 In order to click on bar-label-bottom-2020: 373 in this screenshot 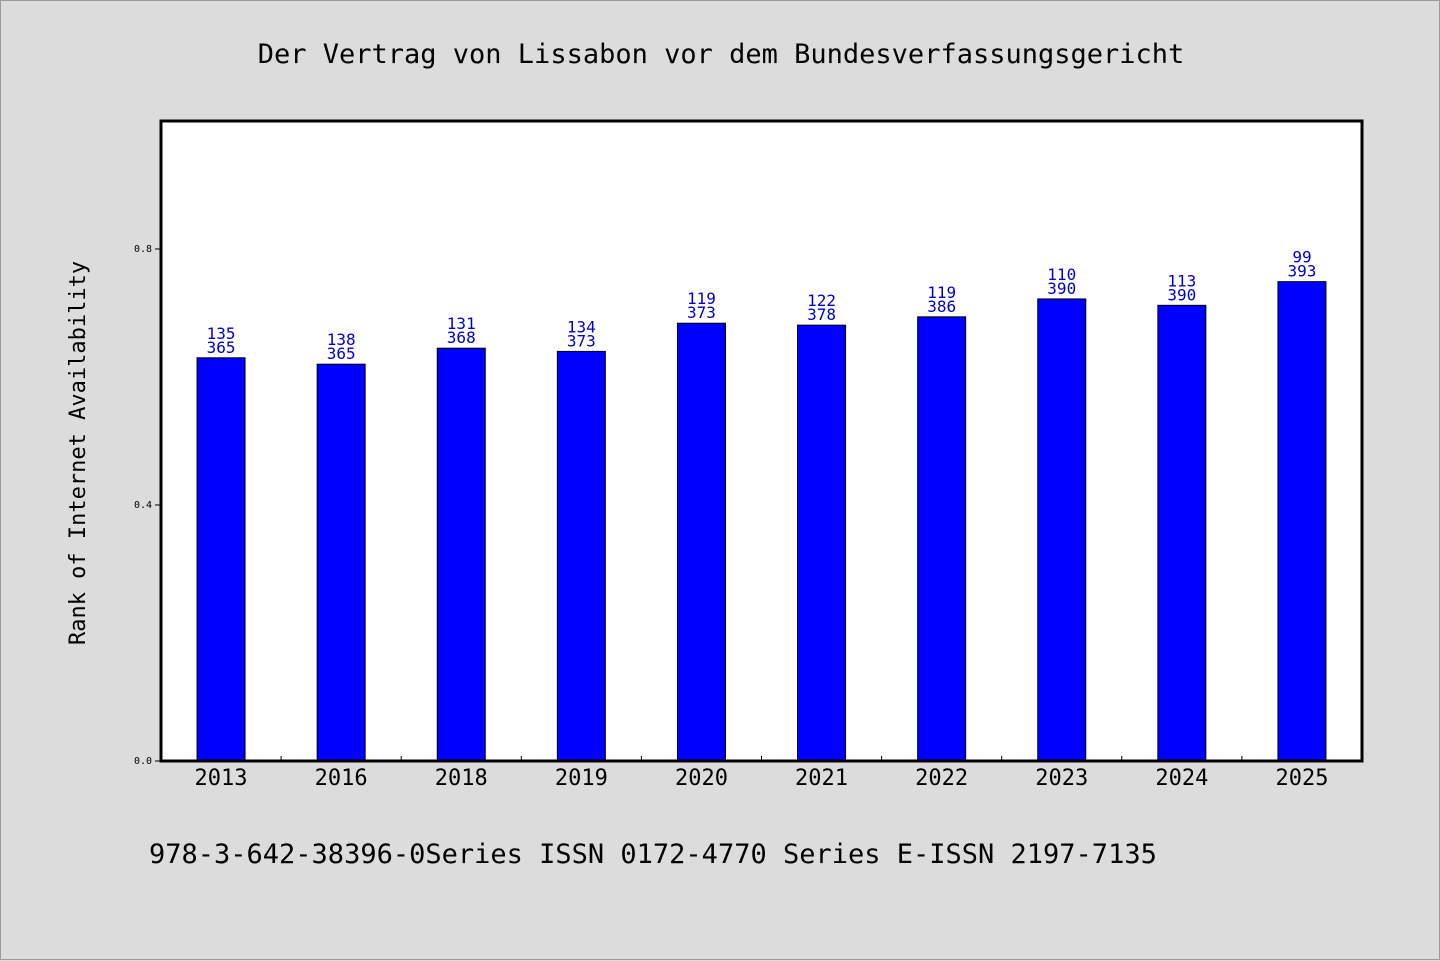, I will do `click(701, 312)`.